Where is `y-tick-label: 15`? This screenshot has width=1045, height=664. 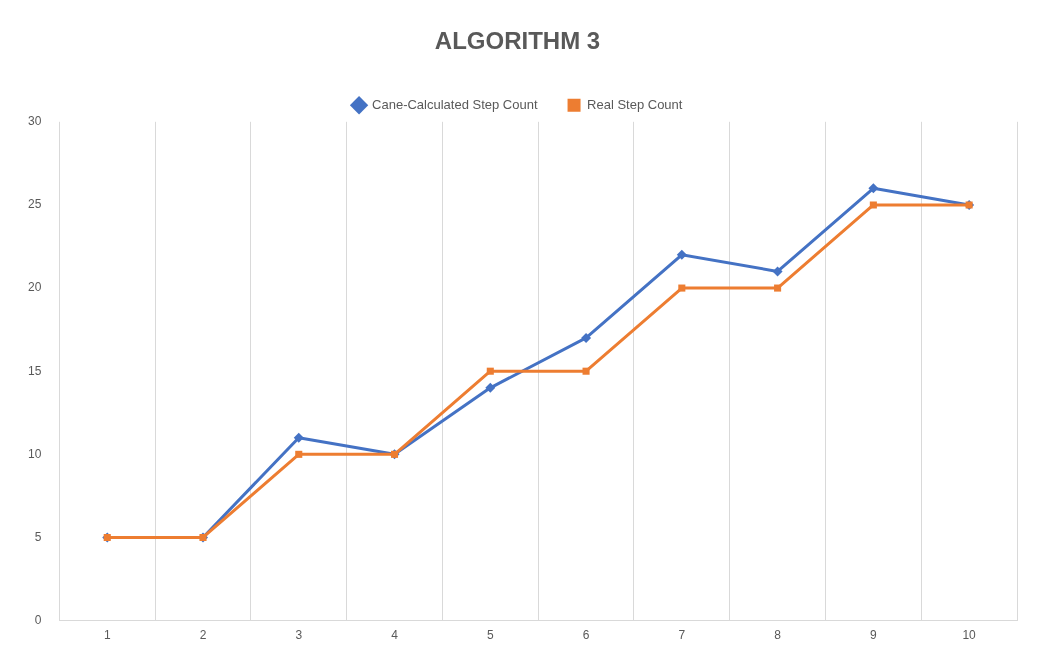 y-tick-label: 15 is located at coordinates (34, 370).